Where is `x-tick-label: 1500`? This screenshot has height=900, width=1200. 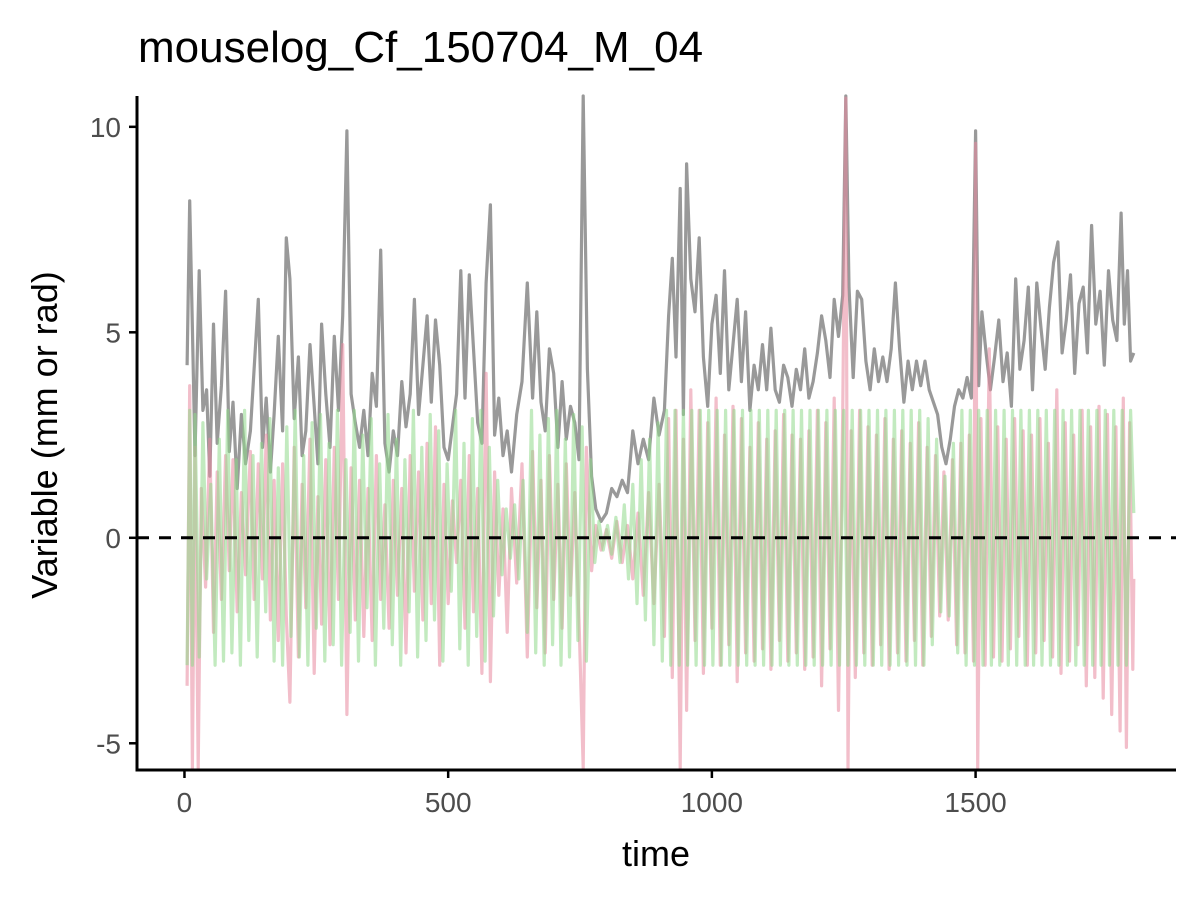
x-tick-label: 1500 is located at coordinates (975, 802).